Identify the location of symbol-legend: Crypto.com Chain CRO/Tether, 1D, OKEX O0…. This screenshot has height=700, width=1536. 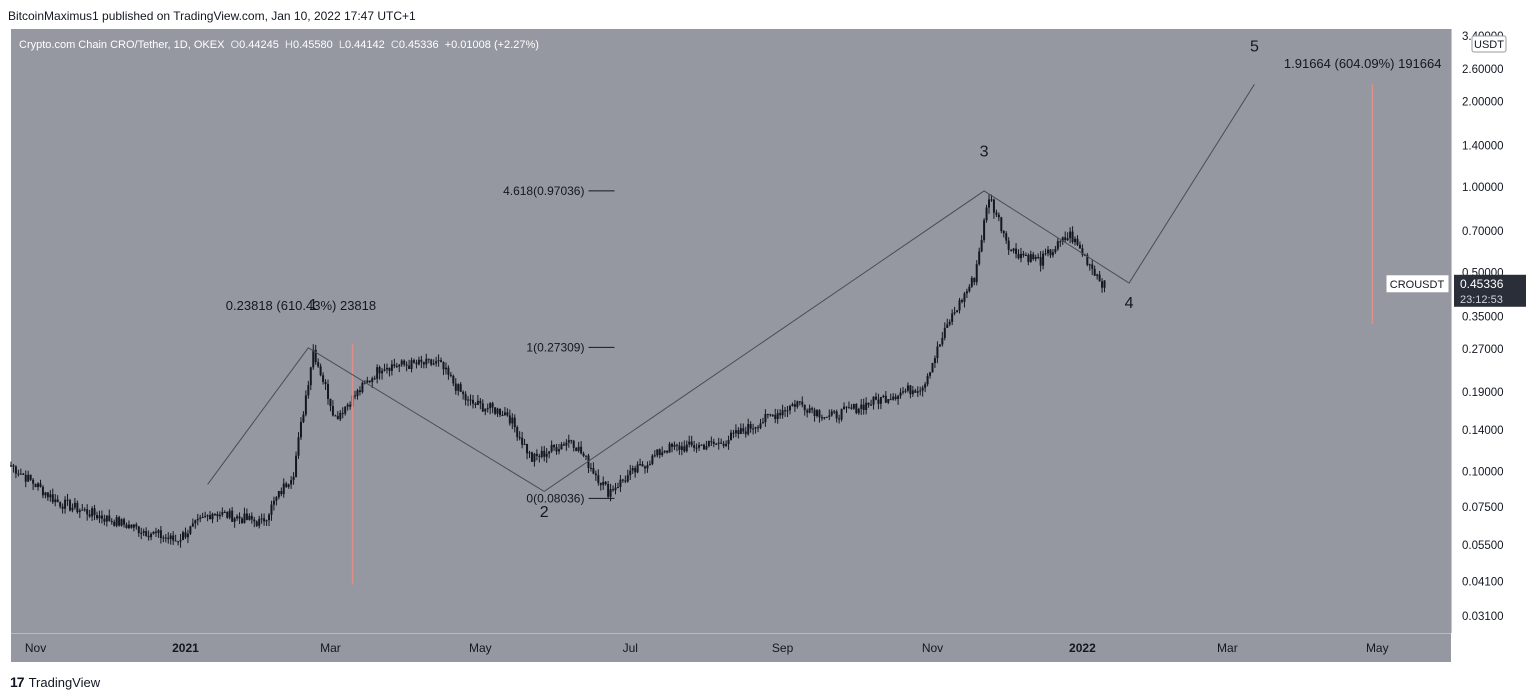
(279, 45).